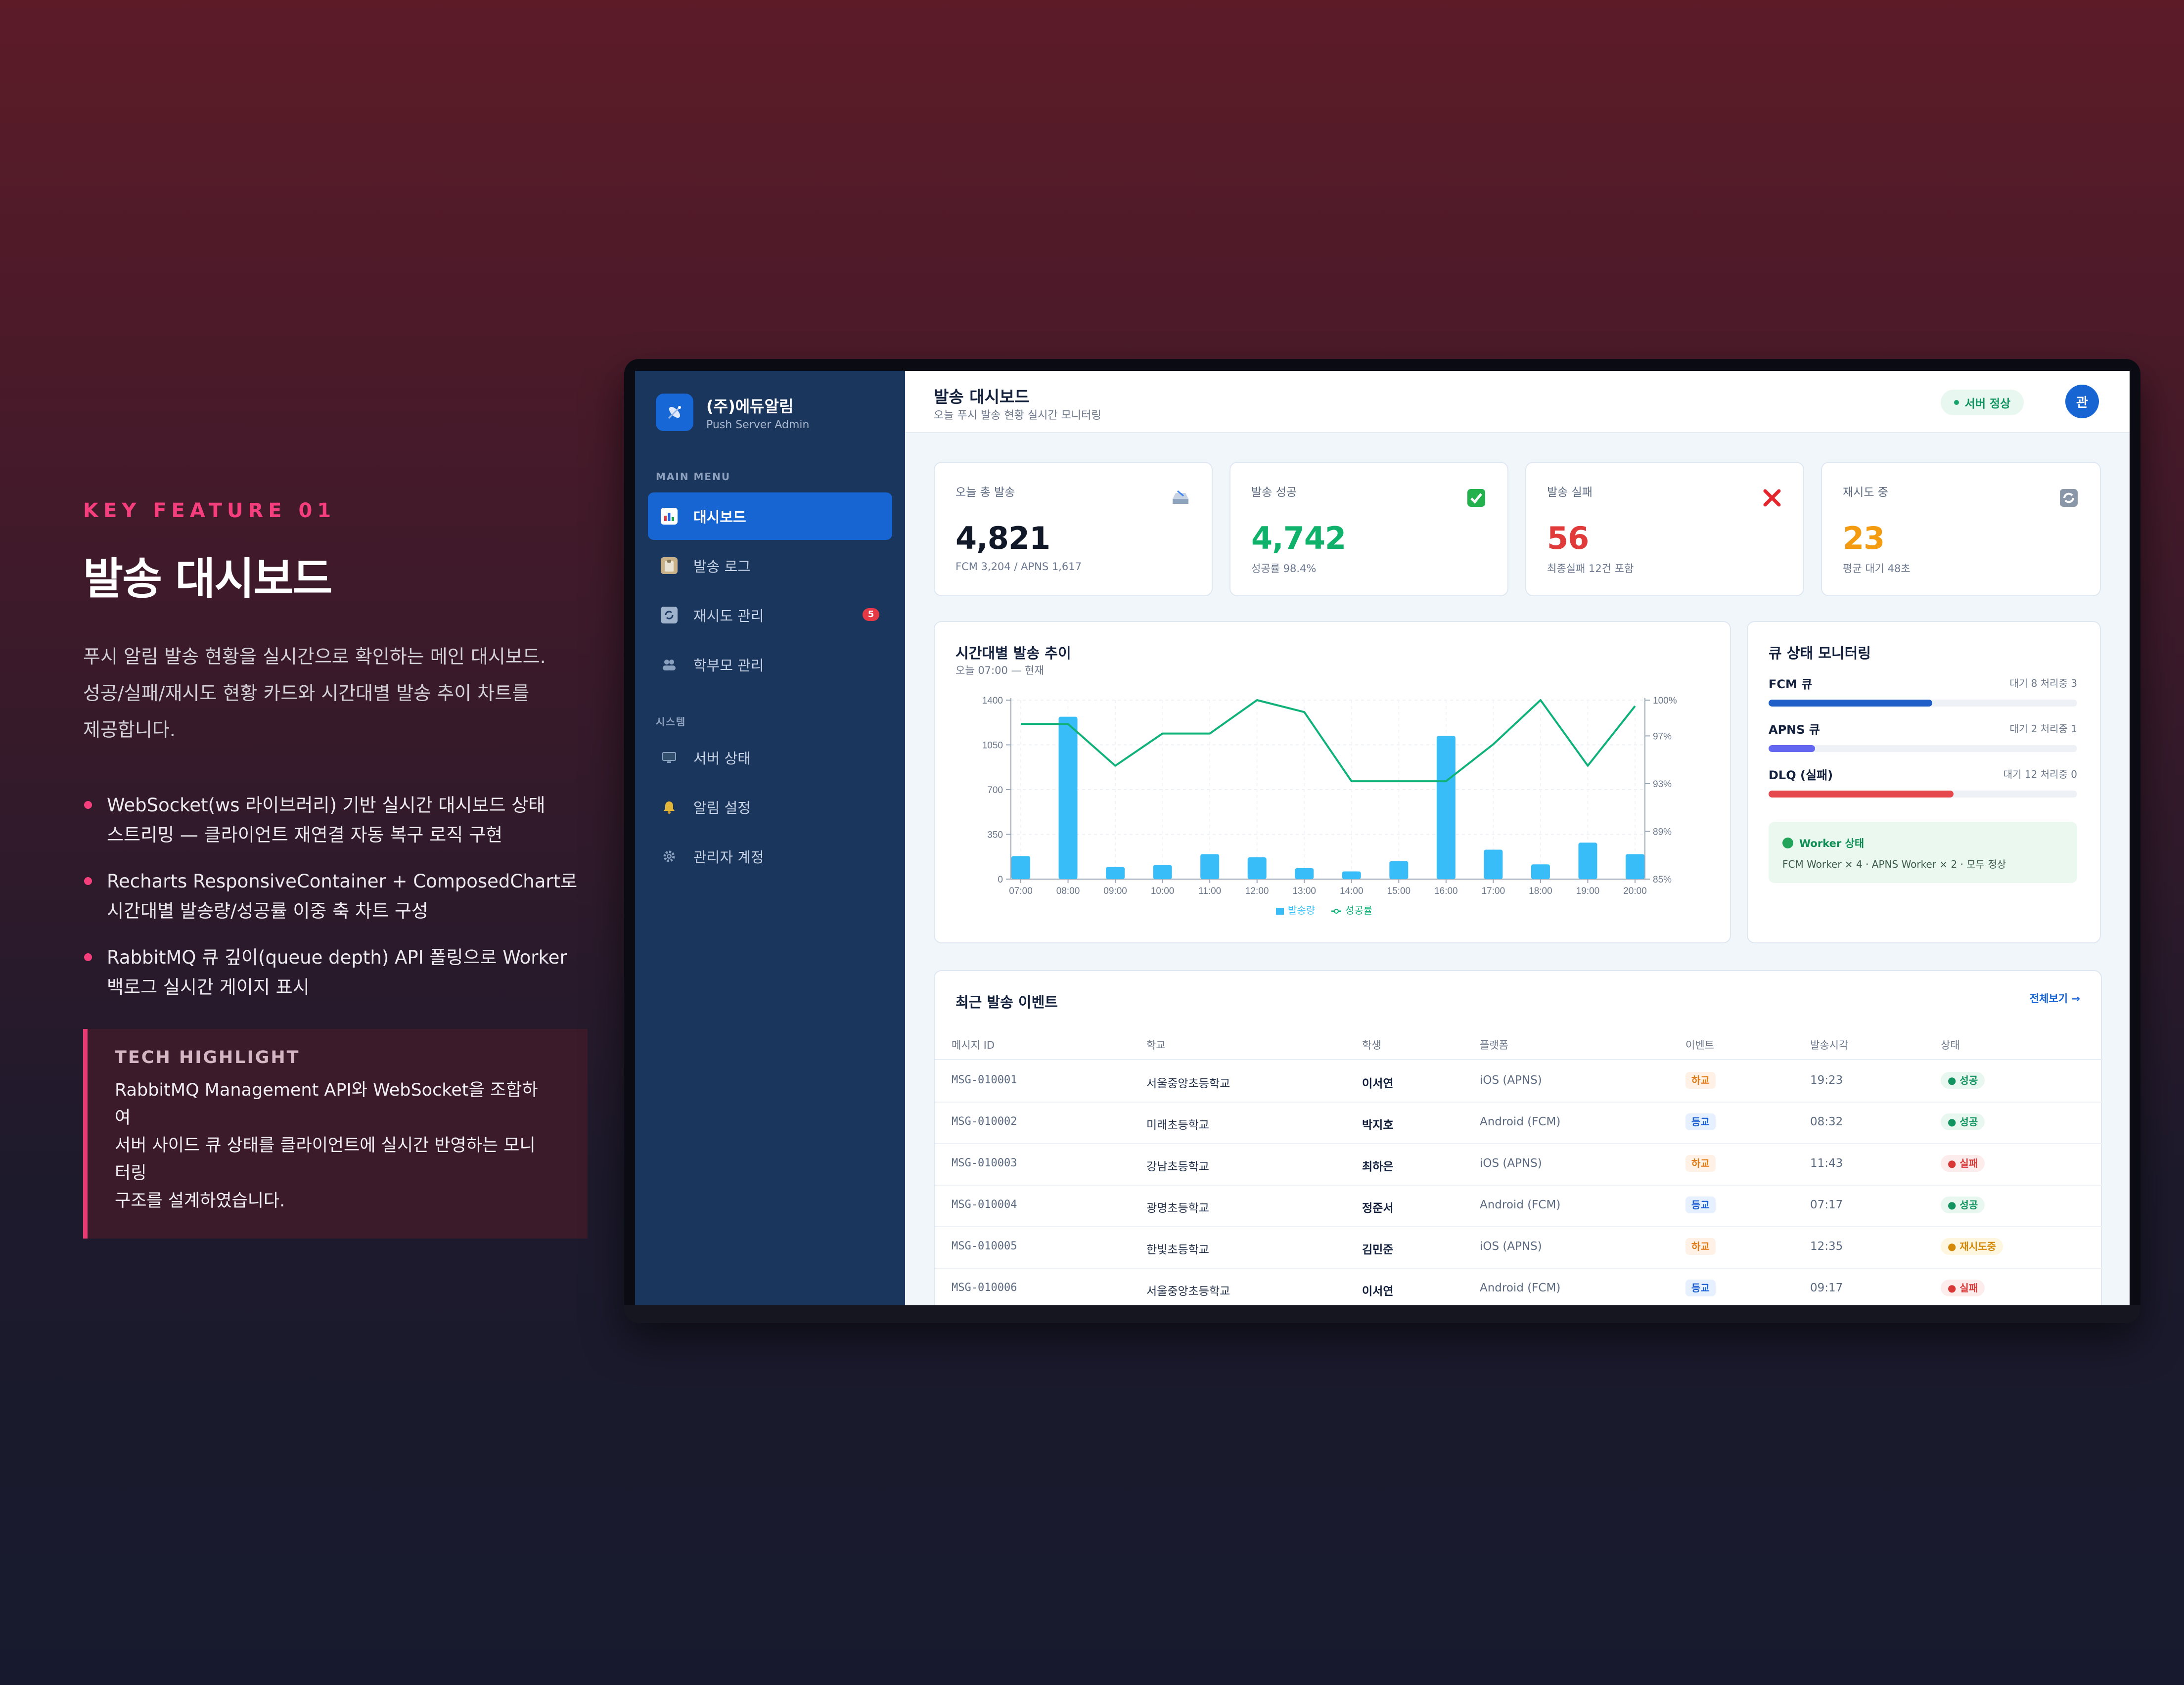 The image size is (2184, 1685). Describe the element at coordinates (1177, 1166) in the screenshot. I see `school-cell: 강남초등학교` at that location.